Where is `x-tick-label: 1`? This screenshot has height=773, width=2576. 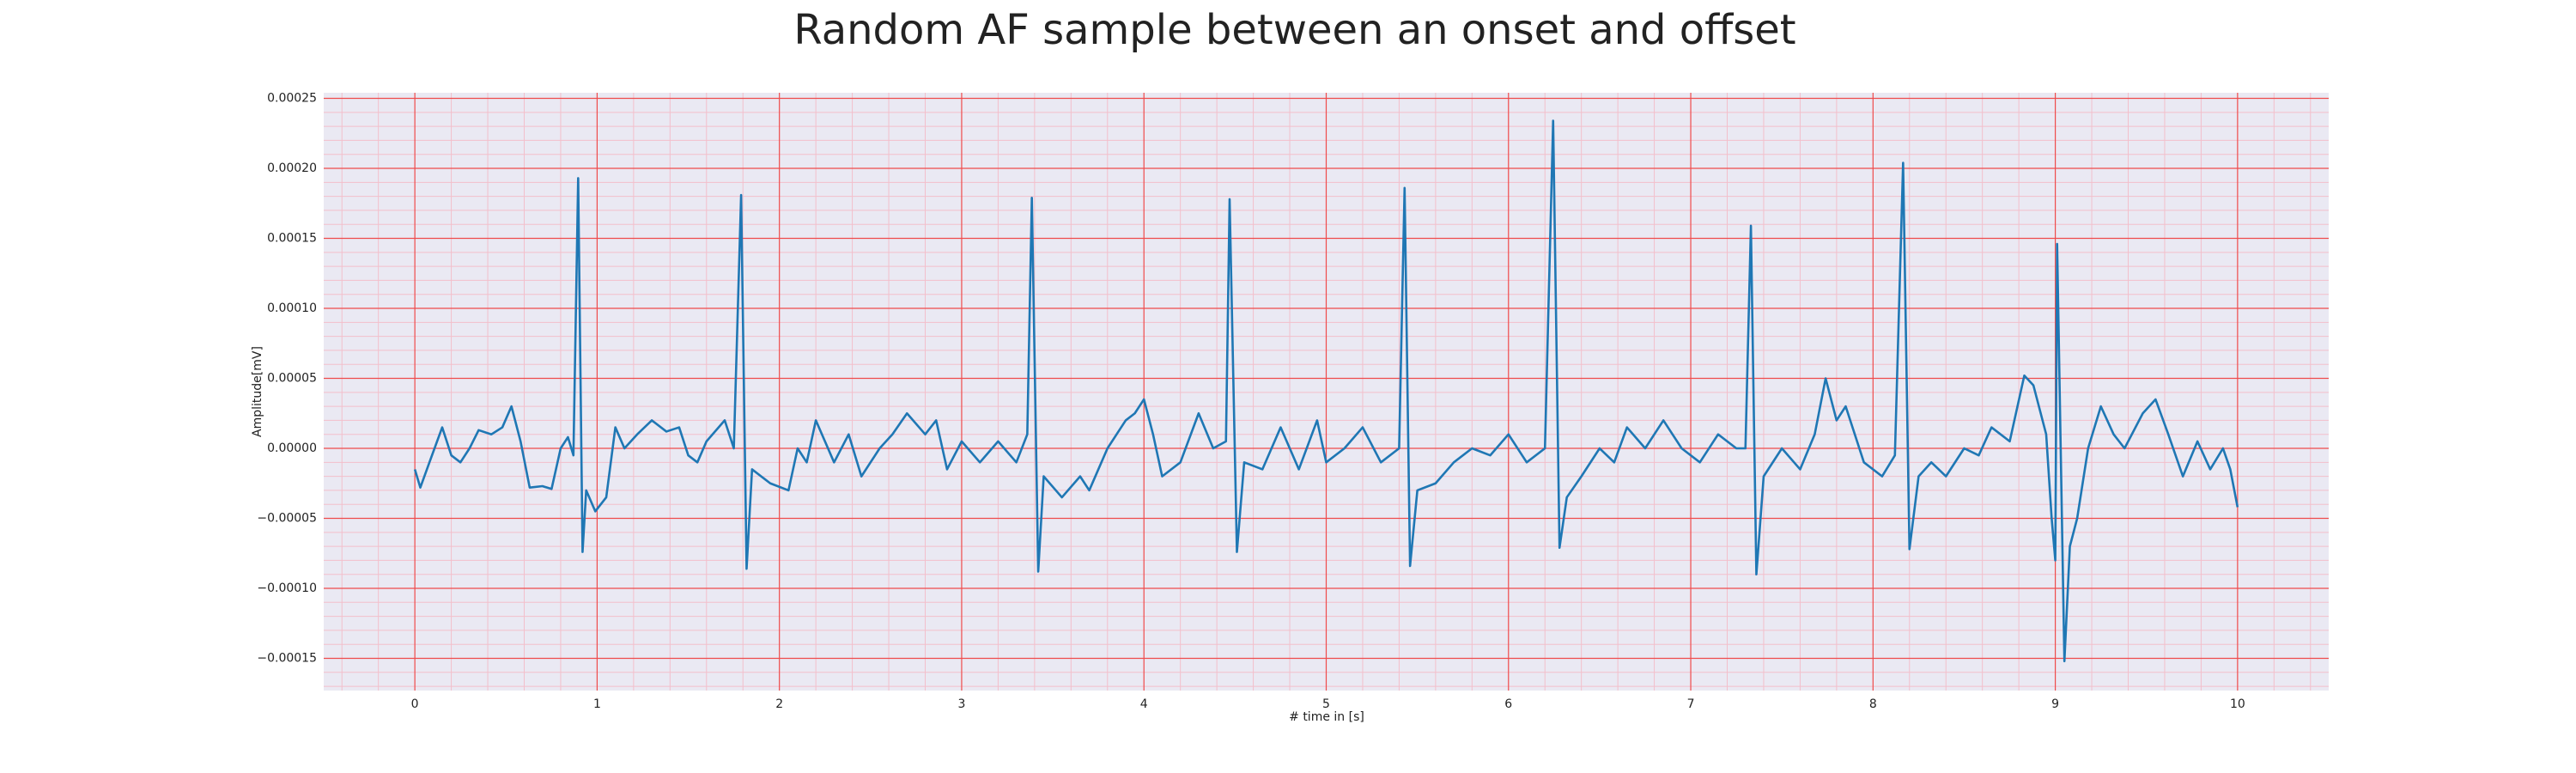
x-tick-label: 1 is located at coordinates (597, 704).